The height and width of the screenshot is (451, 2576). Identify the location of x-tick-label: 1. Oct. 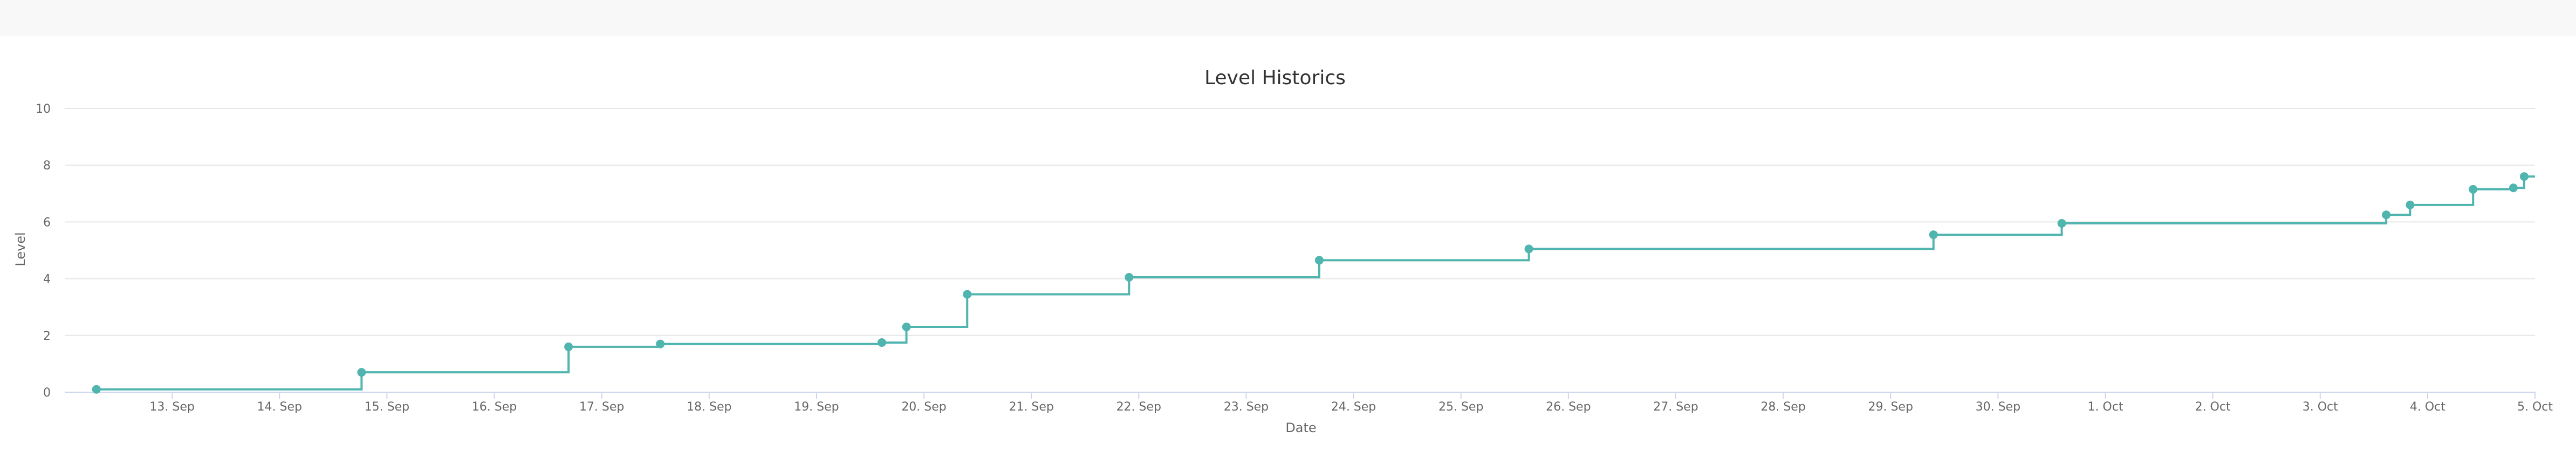
(2105, 407).